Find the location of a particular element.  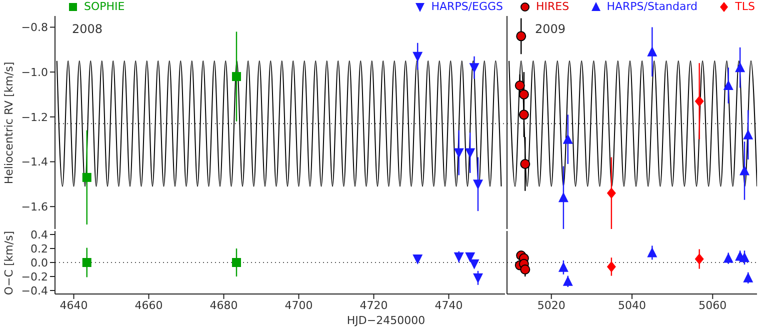

legend-label: HARPS/Standard is located at coordinates (652, 6).